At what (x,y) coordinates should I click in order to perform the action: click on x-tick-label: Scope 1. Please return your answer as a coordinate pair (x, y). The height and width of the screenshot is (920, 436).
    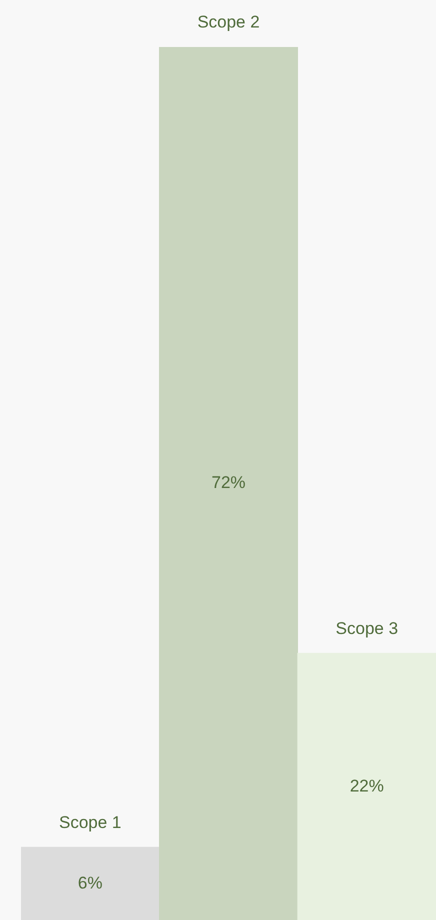
    Looking at the image, I should click on (90, 822).